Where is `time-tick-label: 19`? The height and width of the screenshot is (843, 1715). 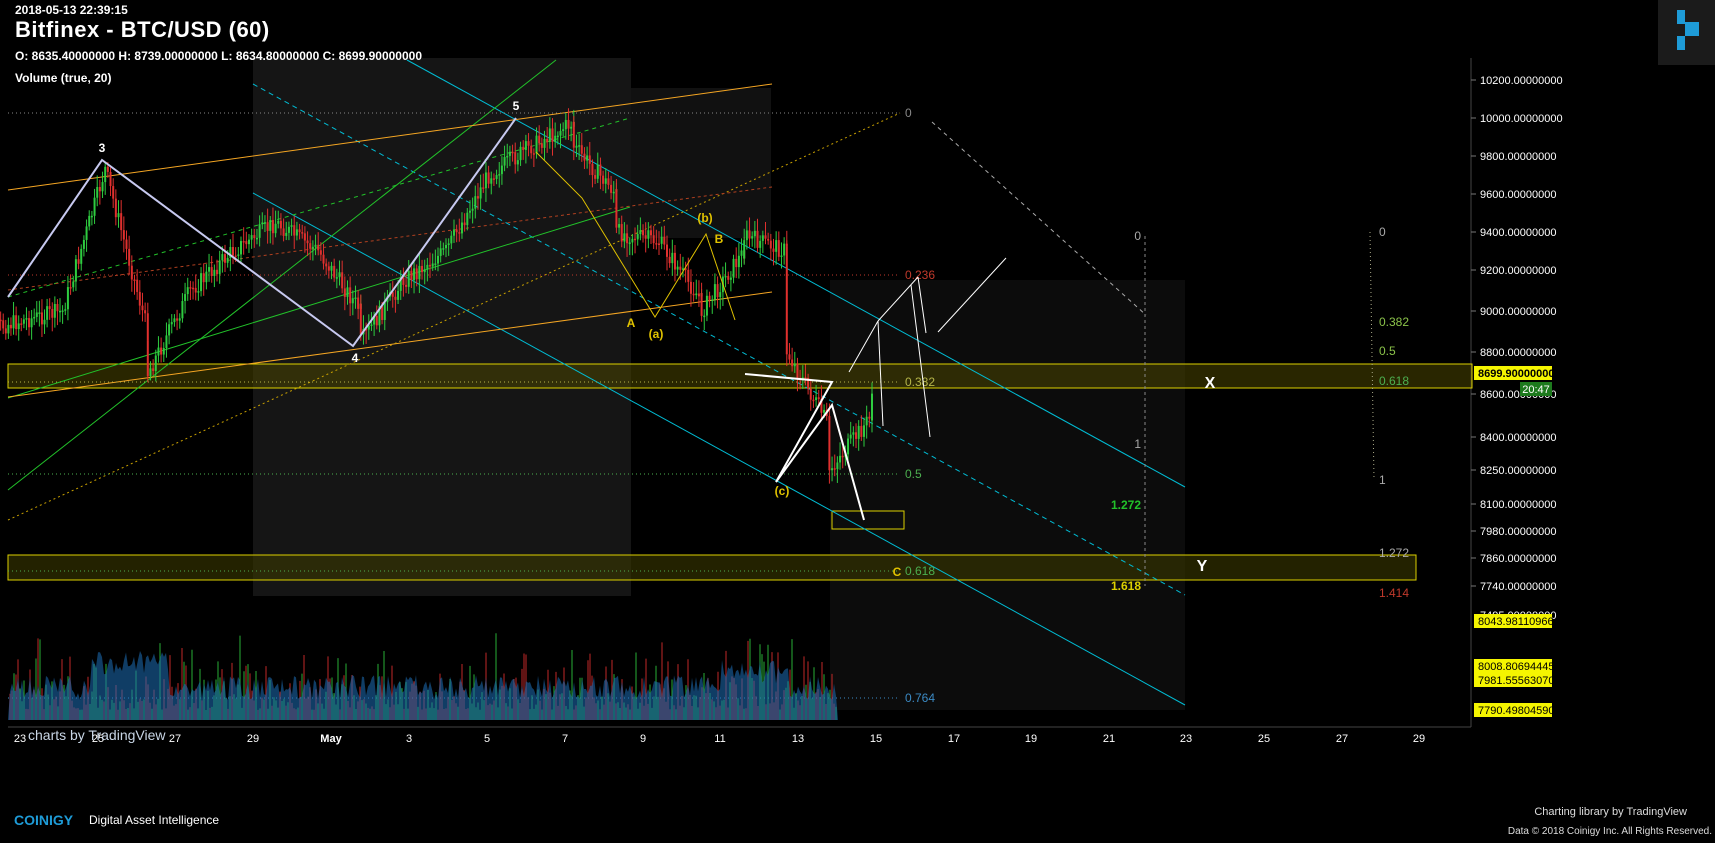
time-tick-label: 19 is located at coordinates (1031, 739).